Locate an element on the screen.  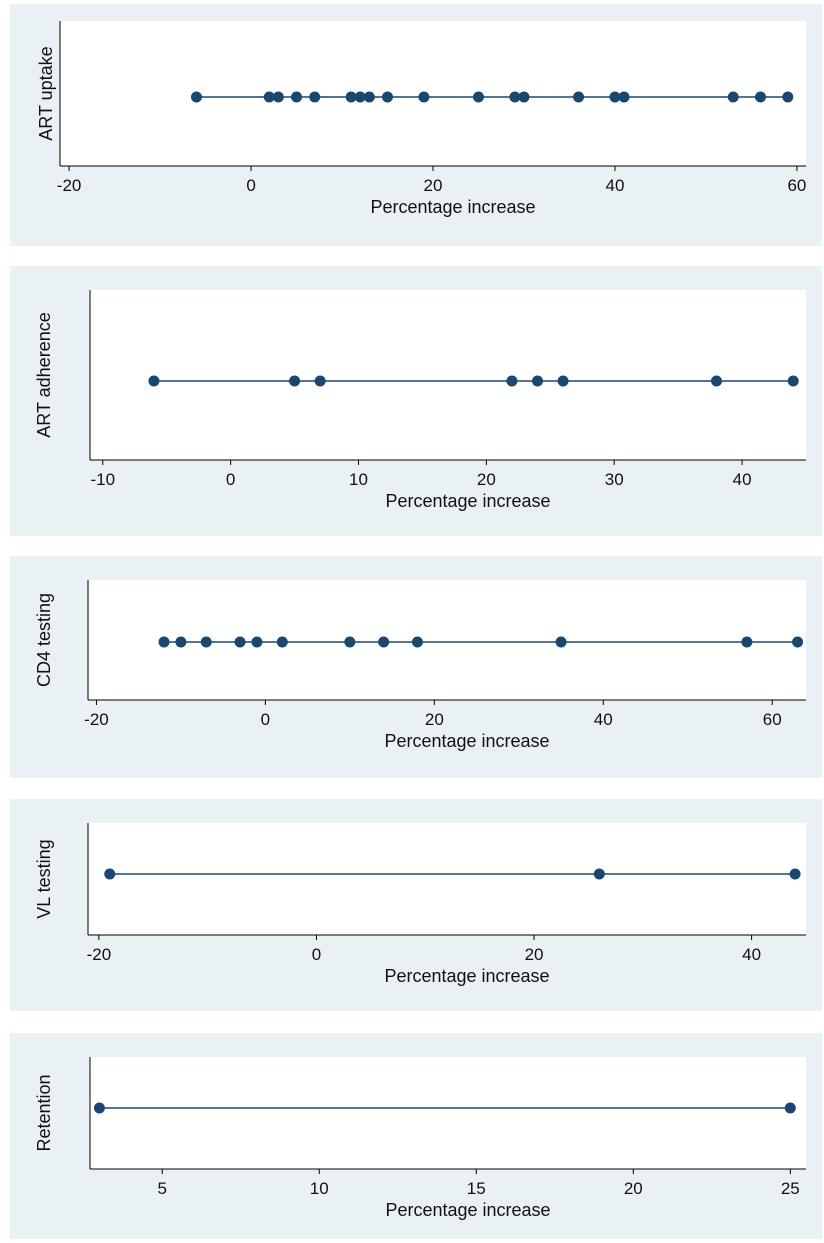
chart-cd4-testing: -20 0 20 40 60 Percentage increase CD4 testing is located at coordinates (420, 665).